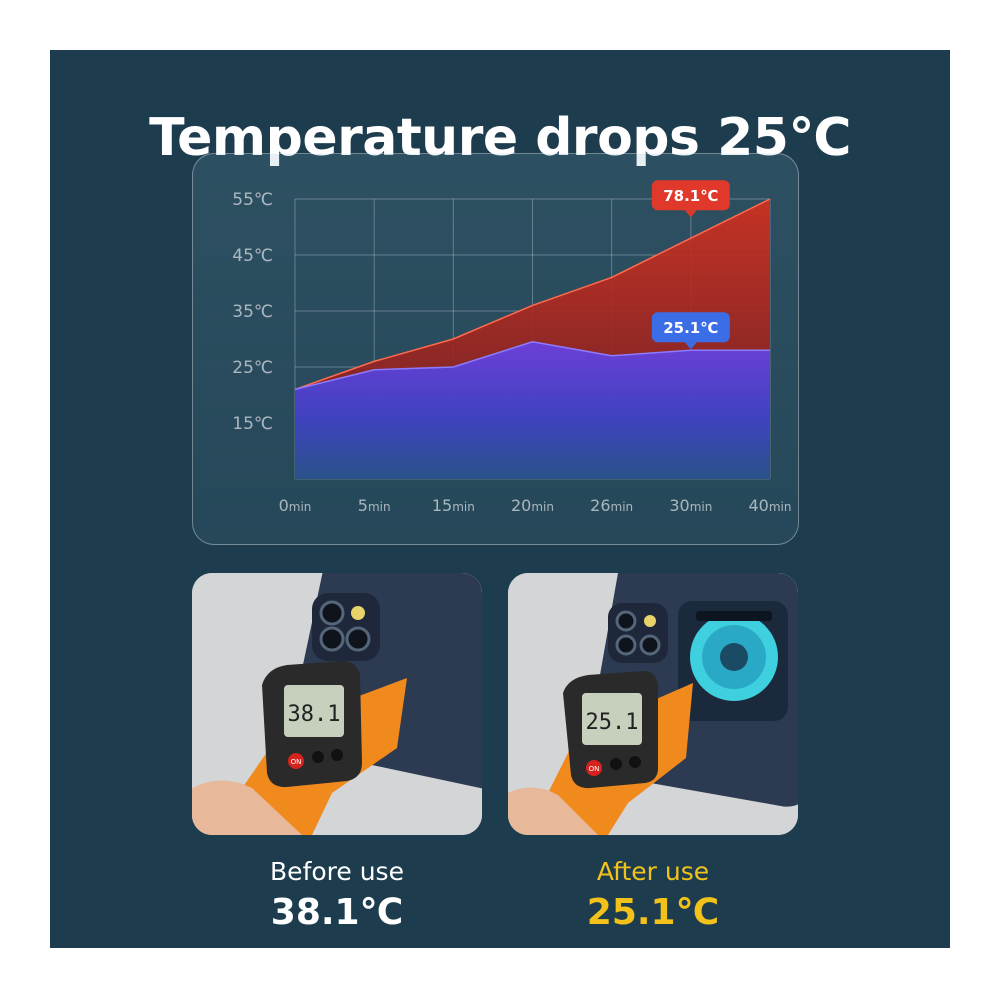  Describe the element at coordinates (374, 505) in the screenshot. I see `x-tick-label: 5min` at that location.